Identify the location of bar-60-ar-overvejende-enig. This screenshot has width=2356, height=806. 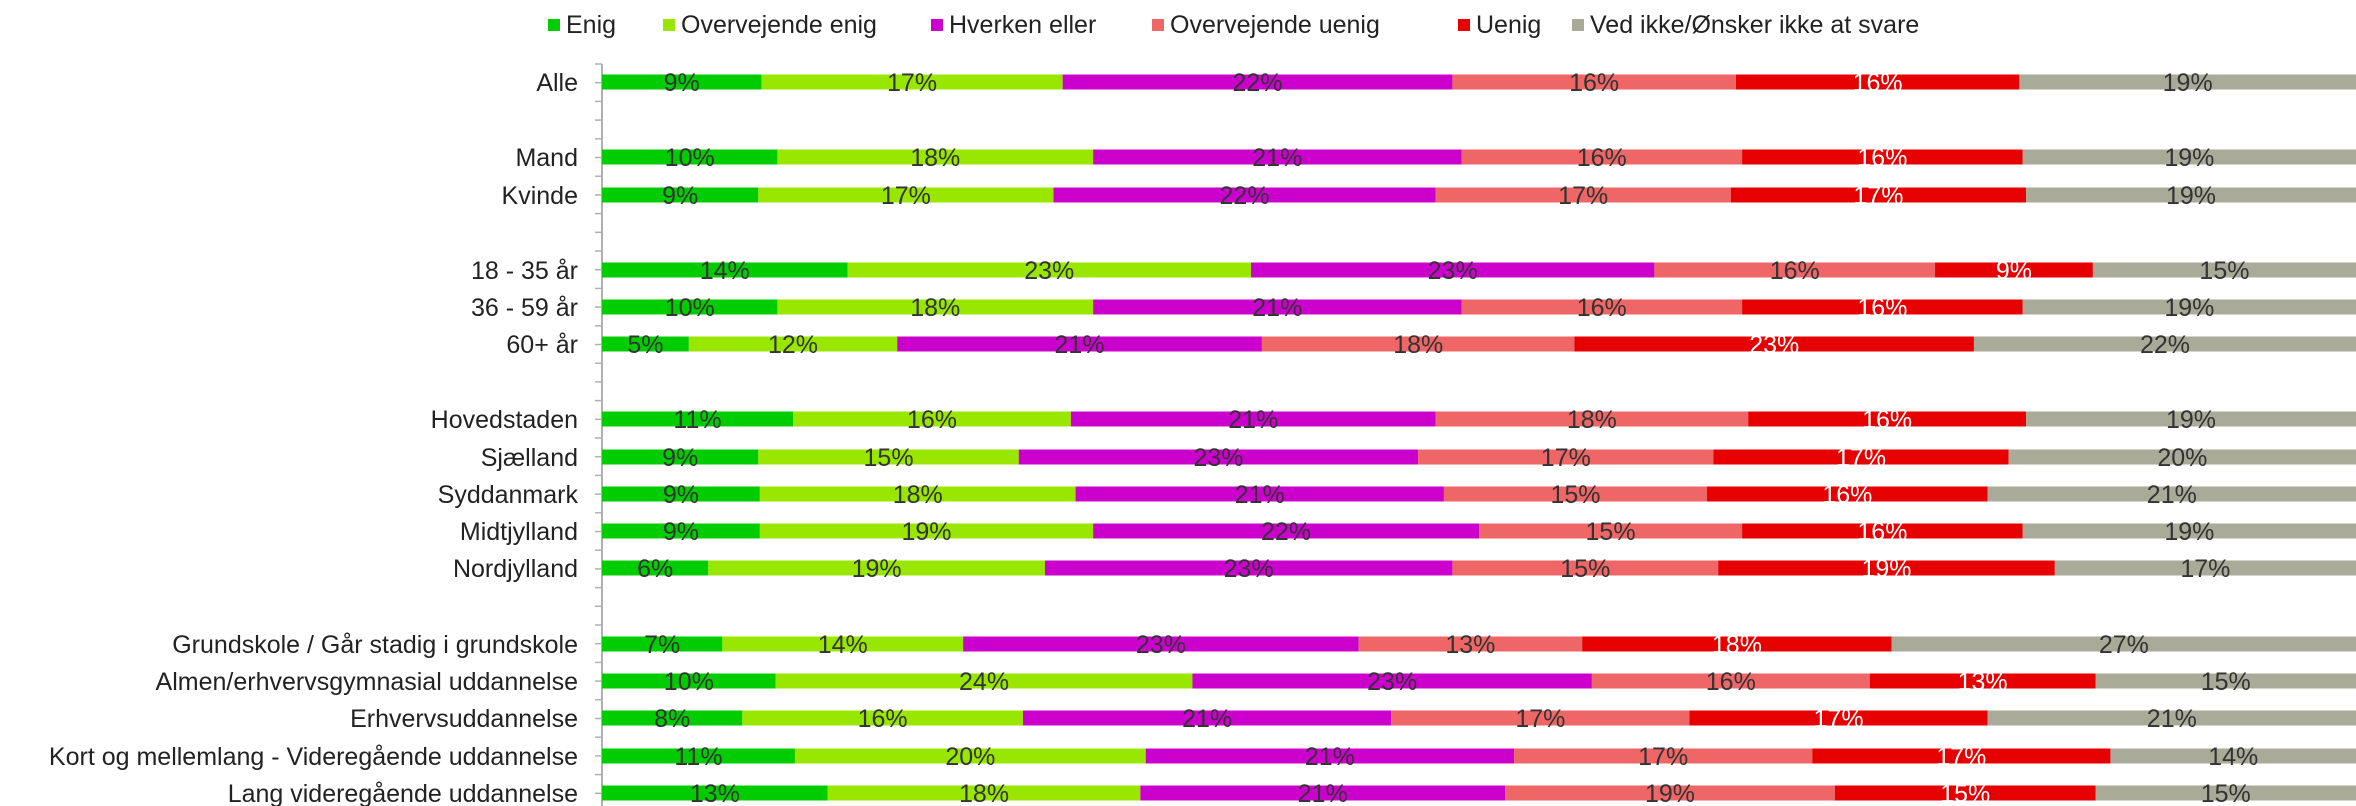
(793, 344).